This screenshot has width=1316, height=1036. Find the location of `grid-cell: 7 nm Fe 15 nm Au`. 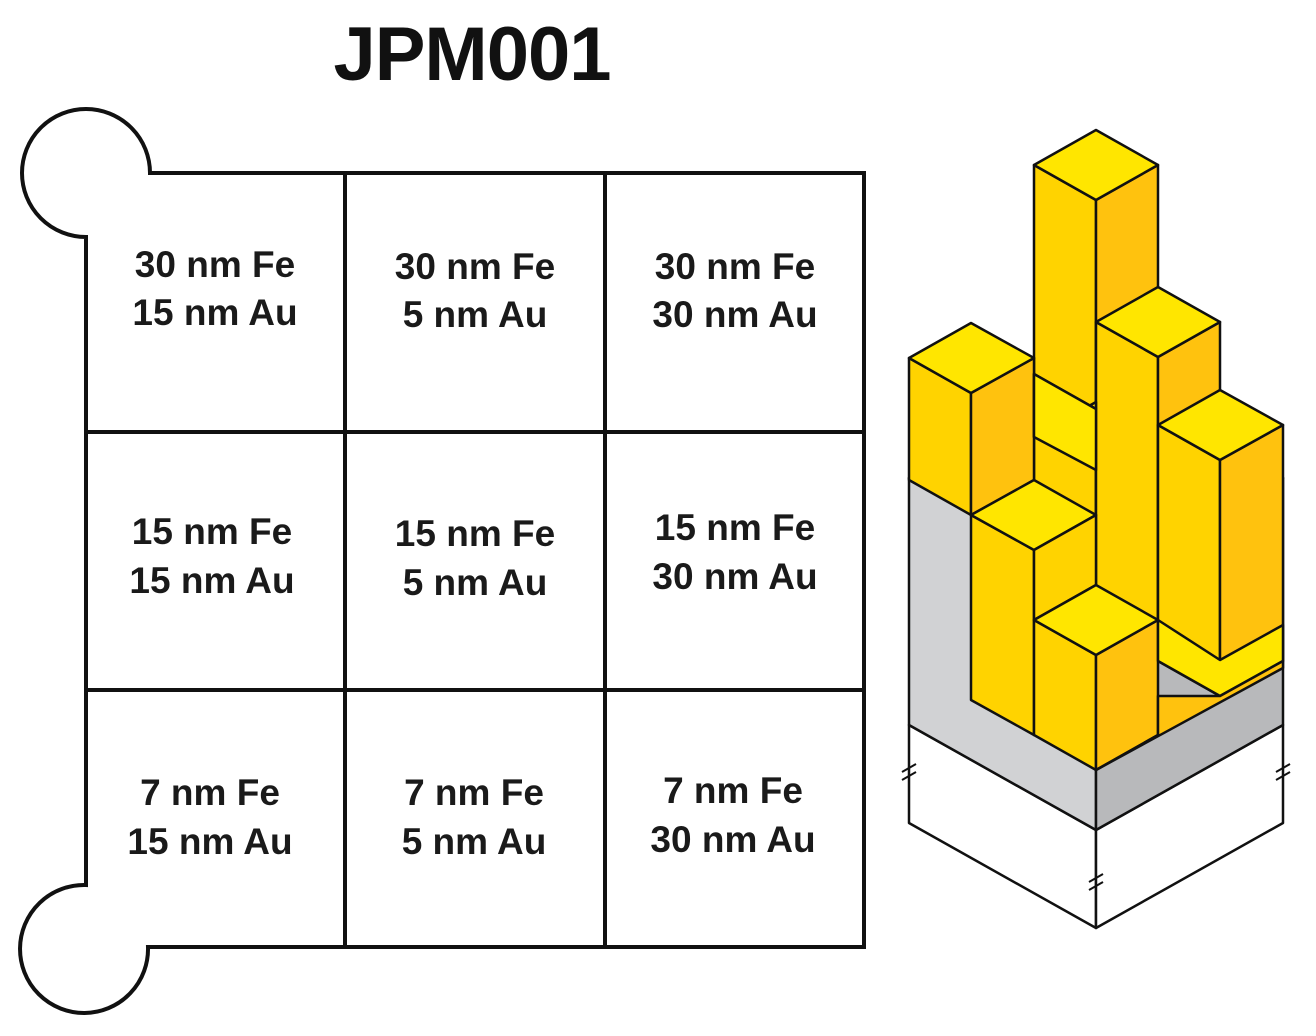

grid-cell: 7 nm Fe 15 nm Au is located at coordinates (209, 817).